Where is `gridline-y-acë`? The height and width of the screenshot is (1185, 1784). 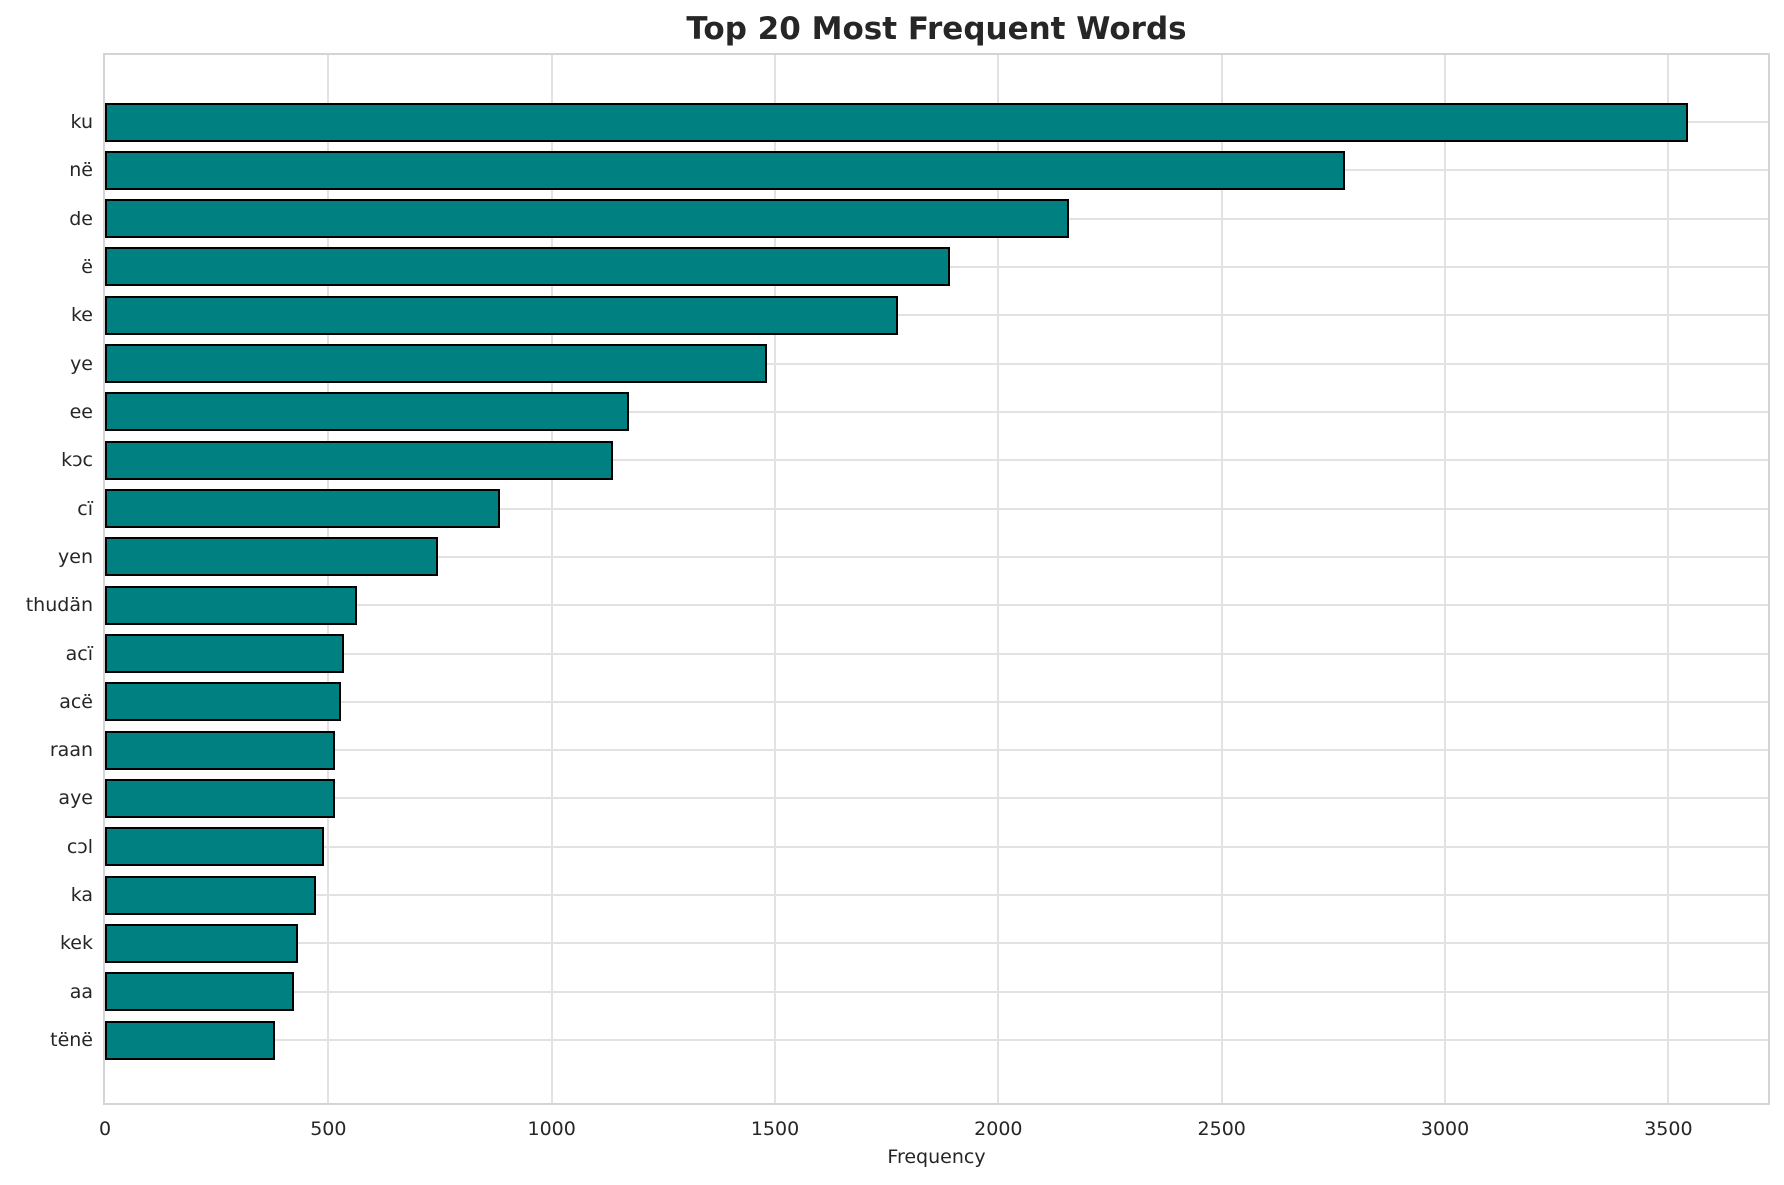
gridline-y-acë is located at coordinates (936, 701).